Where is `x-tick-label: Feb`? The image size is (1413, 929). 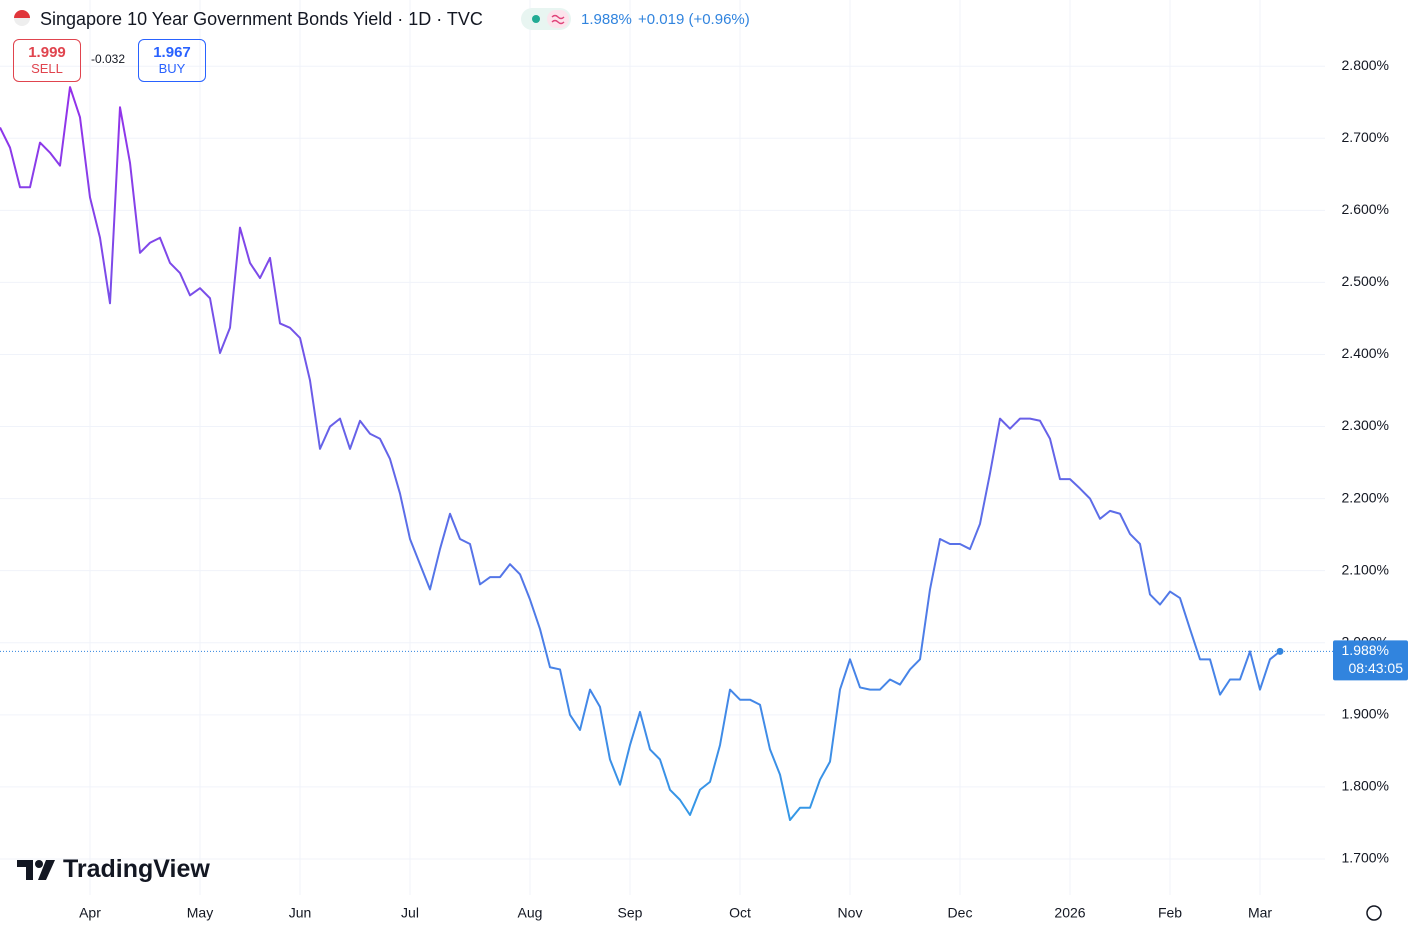 x-tick-label: Feb is located at coordinates (1170, 913).